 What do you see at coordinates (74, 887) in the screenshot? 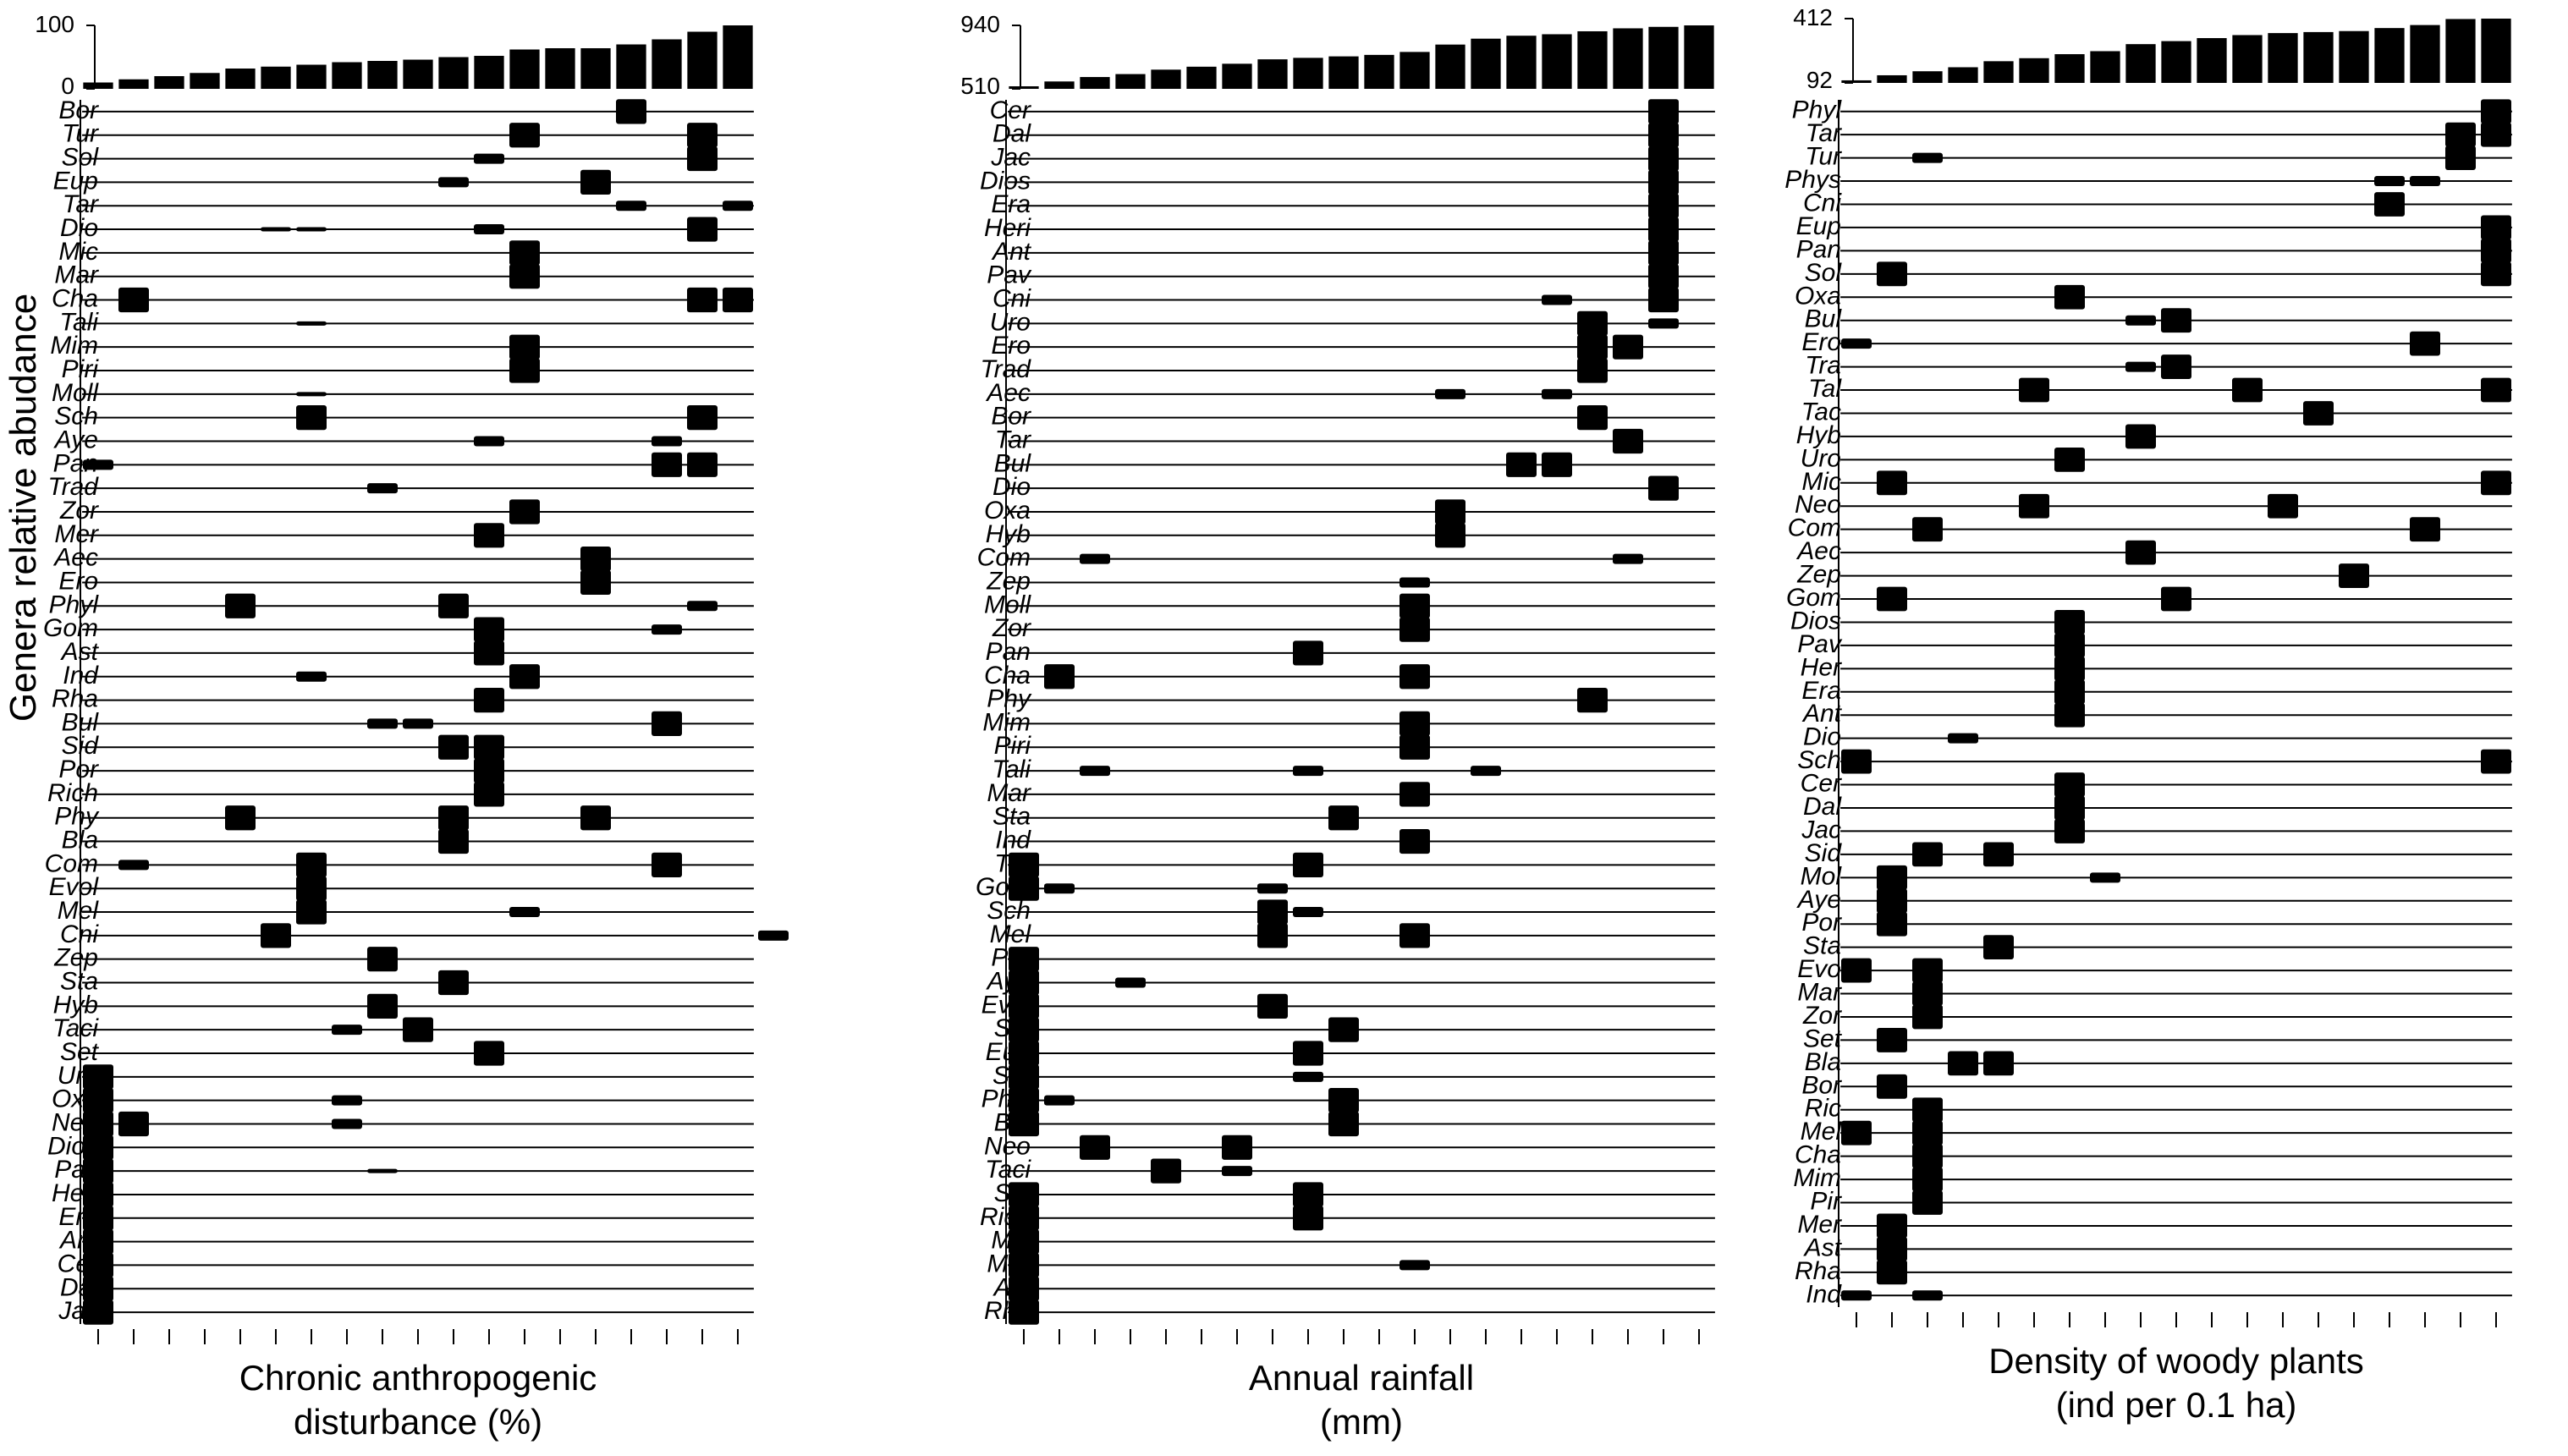
I see `genus-label: Evol` at bounding box center [74, 887].